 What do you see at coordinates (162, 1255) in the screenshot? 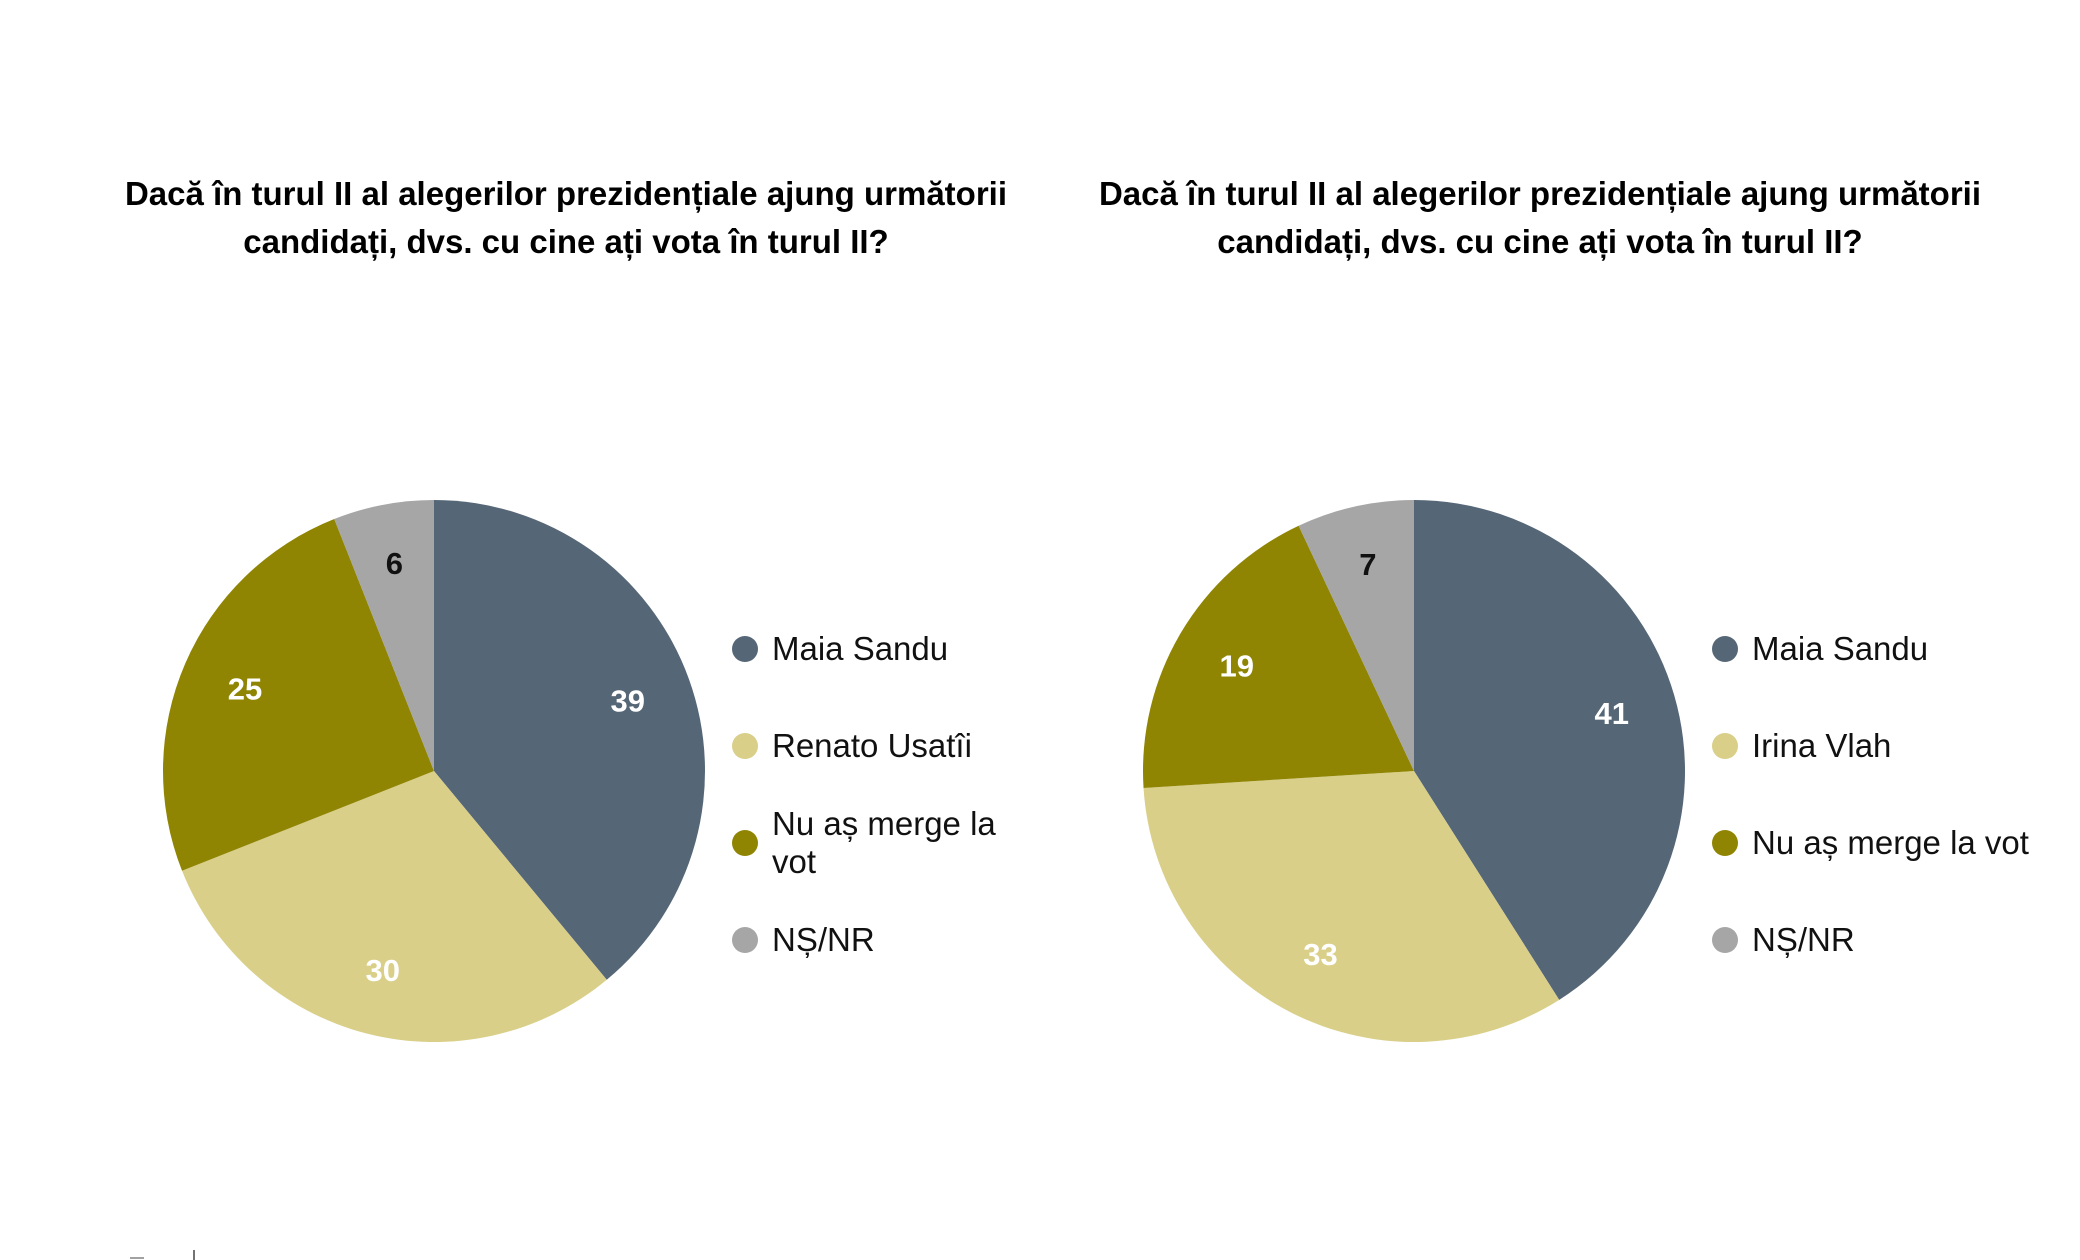
I see `footer-mark` at bounding box center [162, 1255].